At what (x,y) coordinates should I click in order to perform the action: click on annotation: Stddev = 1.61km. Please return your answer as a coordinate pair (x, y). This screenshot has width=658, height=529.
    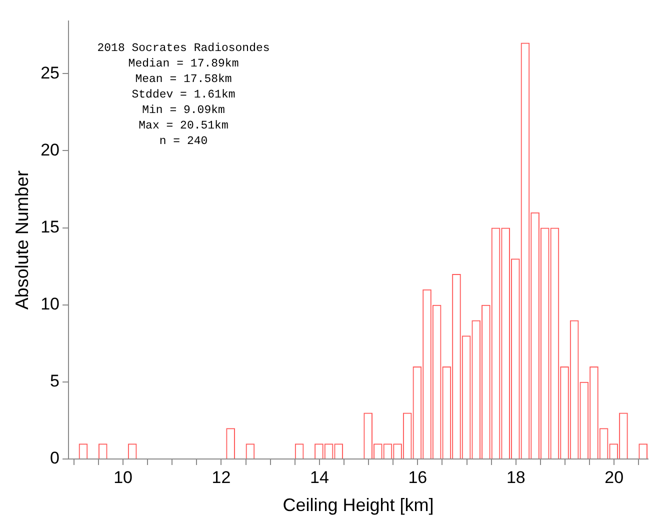
    Looking at the image, I should click on (184, 95).